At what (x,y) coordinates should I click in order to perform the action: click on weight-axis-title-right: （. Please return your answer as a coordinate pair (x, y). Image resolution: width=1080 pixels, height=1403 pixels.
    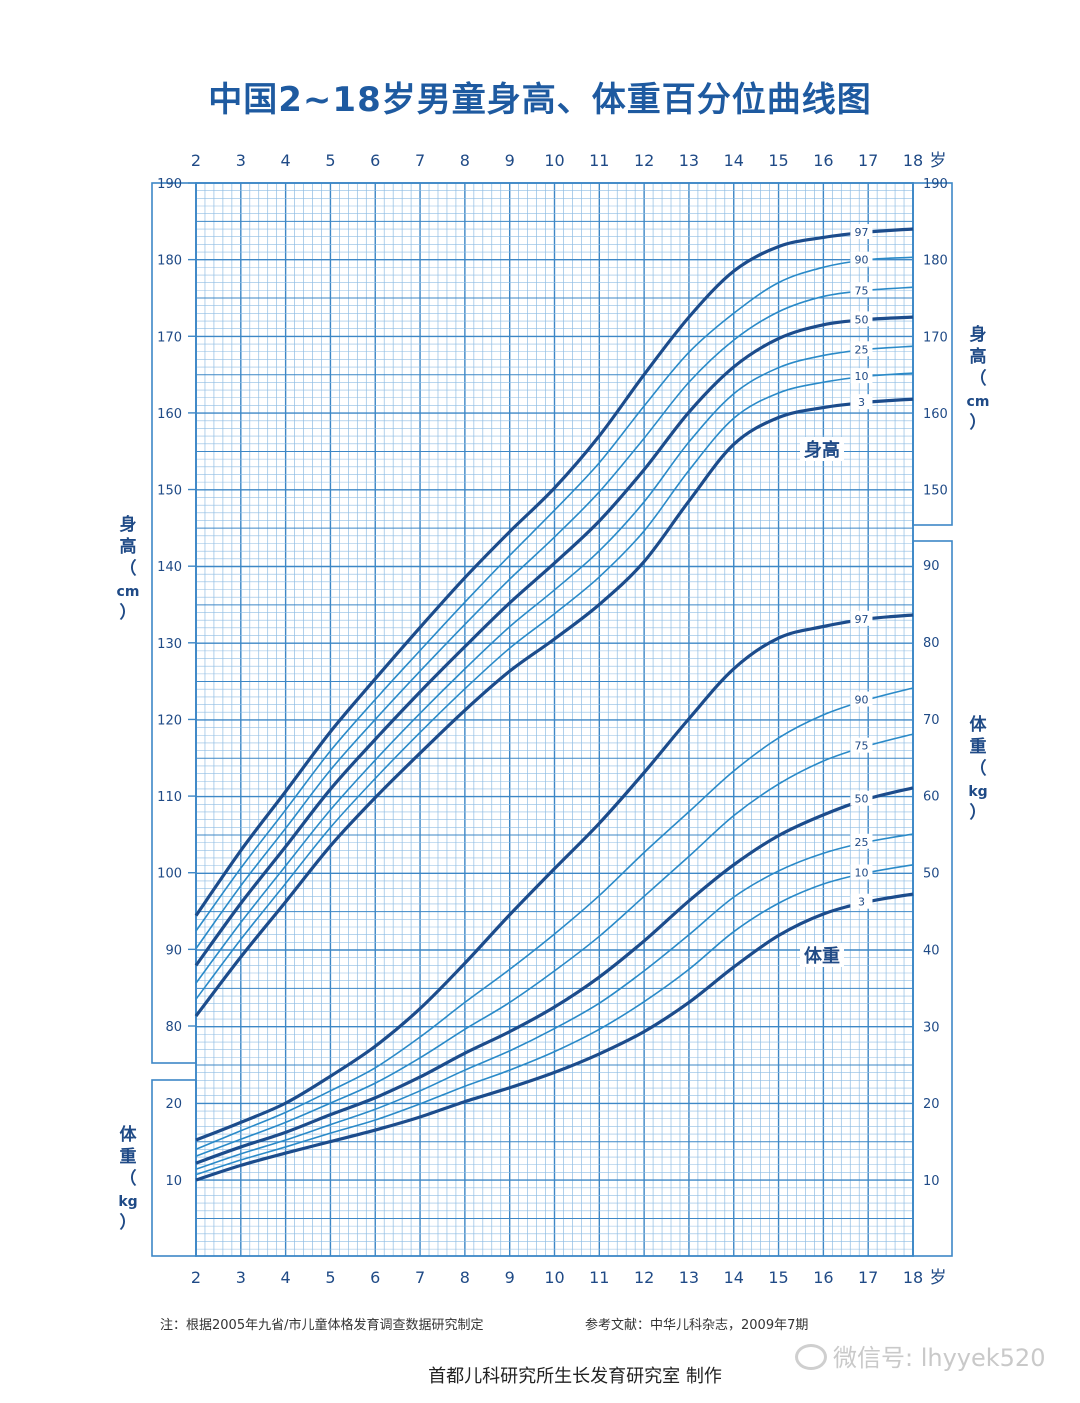
    Looking at the image, I should click on (978, 768).